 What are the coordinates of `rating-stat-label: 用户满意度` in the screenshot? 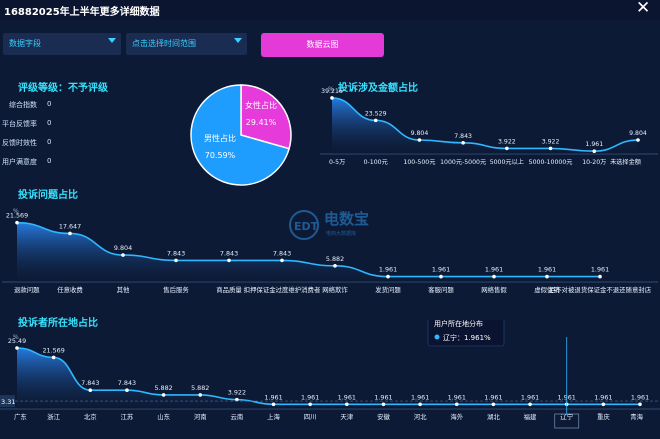 It's located at (19, 162).